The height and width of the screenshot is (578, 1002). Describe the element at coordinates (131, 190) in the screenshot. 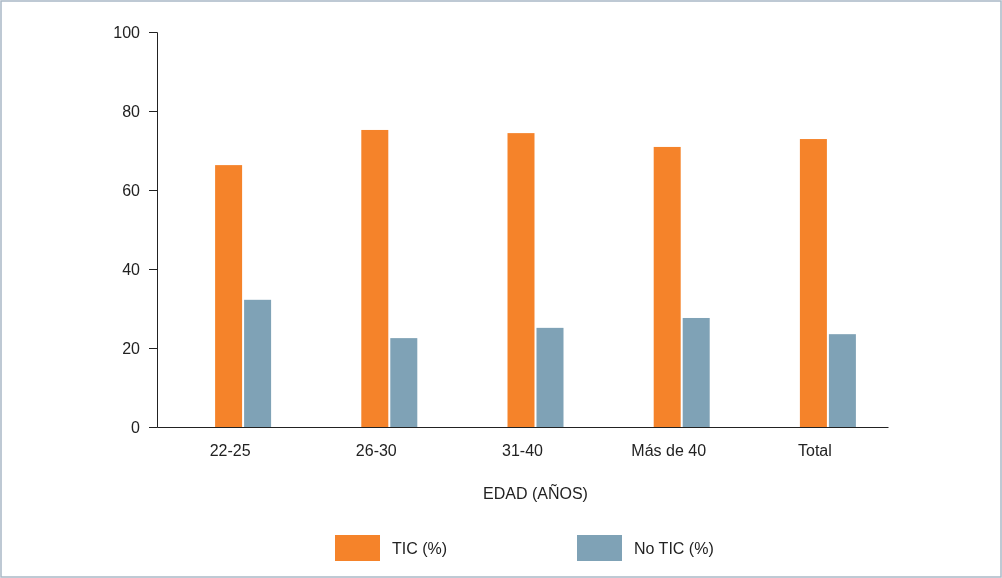

I see `y-tick-label: 60` at that location.